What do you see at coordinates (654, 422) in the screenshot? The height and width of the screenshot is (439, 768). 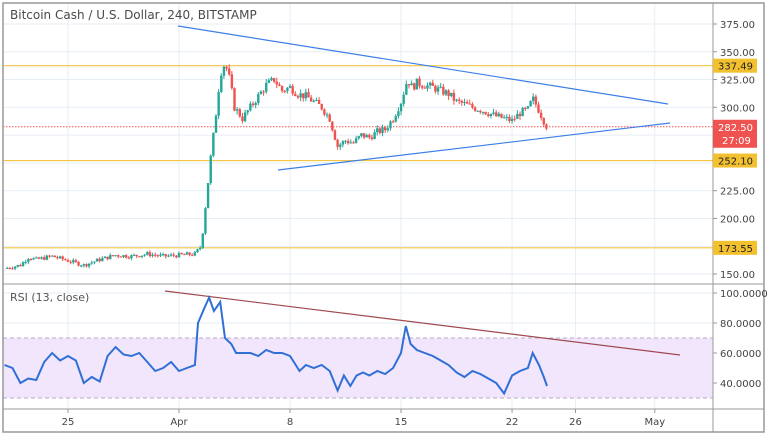 I see `time-label: May` at bounding box center [654, 422].